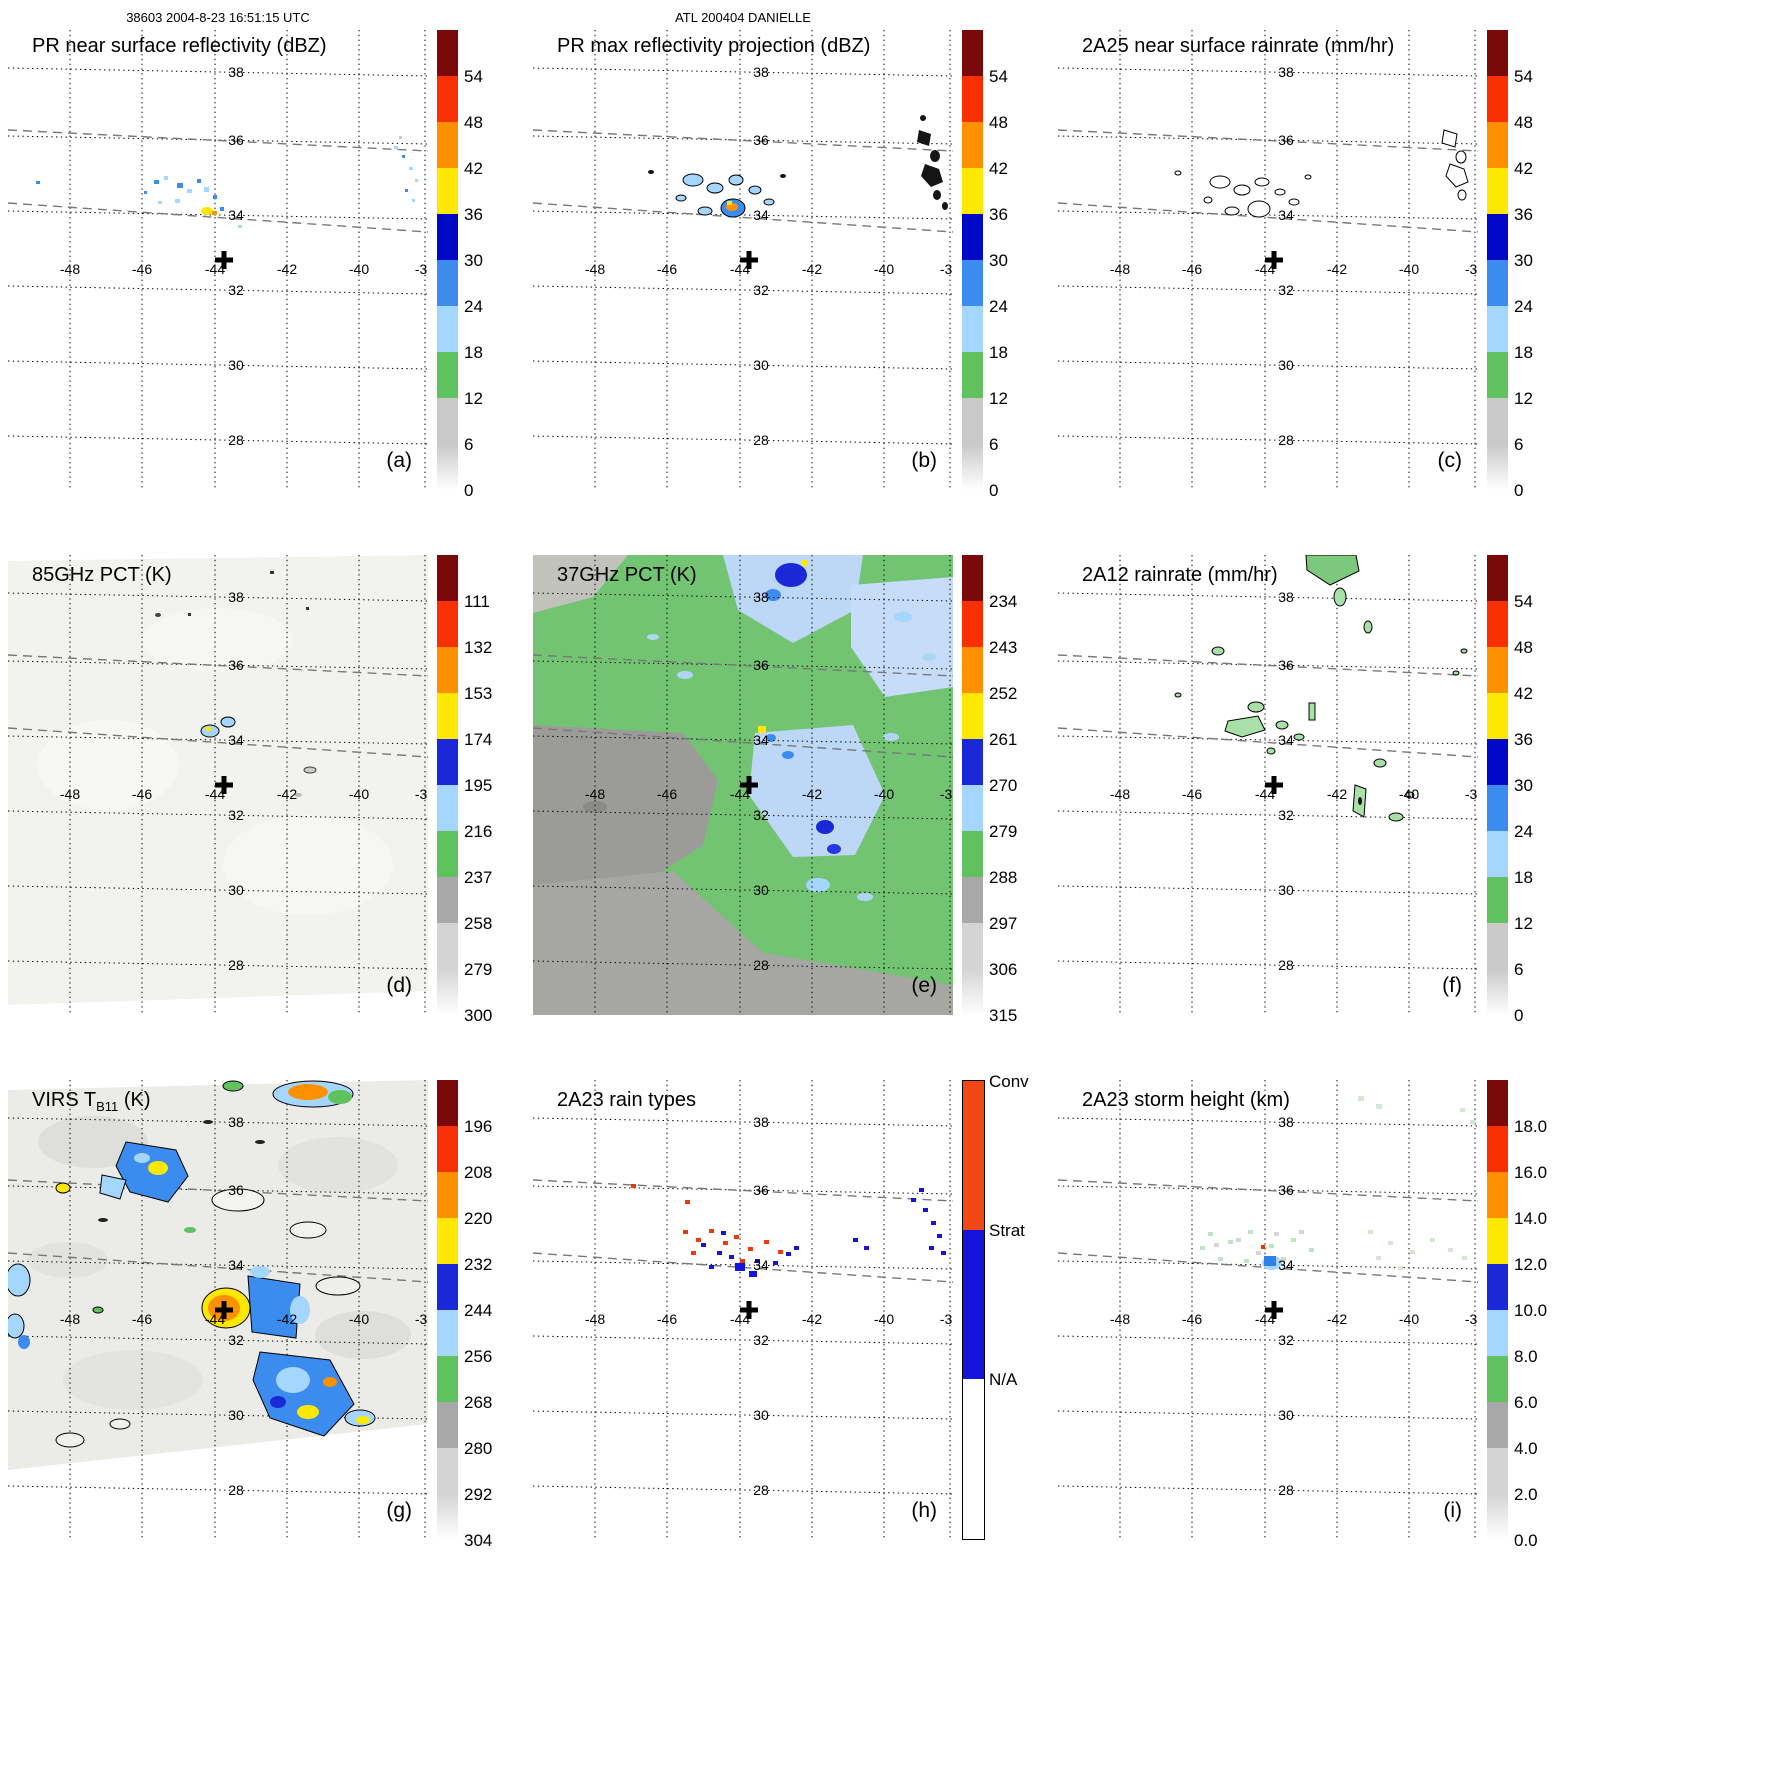  Describe the element at coordinates (1003, 647) in the screenshot. I see `colorbar-tick: 243` at that location.